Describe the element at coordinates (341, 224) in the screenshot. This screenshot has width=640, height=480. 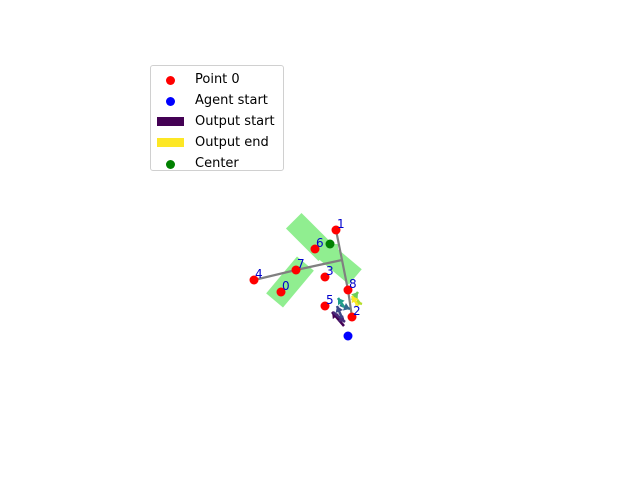
I see `point-label: 1` at that location.